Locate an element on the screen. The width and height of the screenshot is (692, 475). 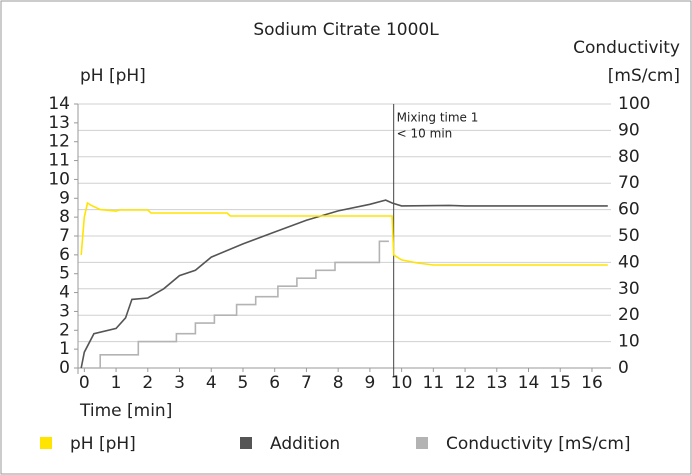
x-tick-label: 10 is located at coordinates (402, 383).